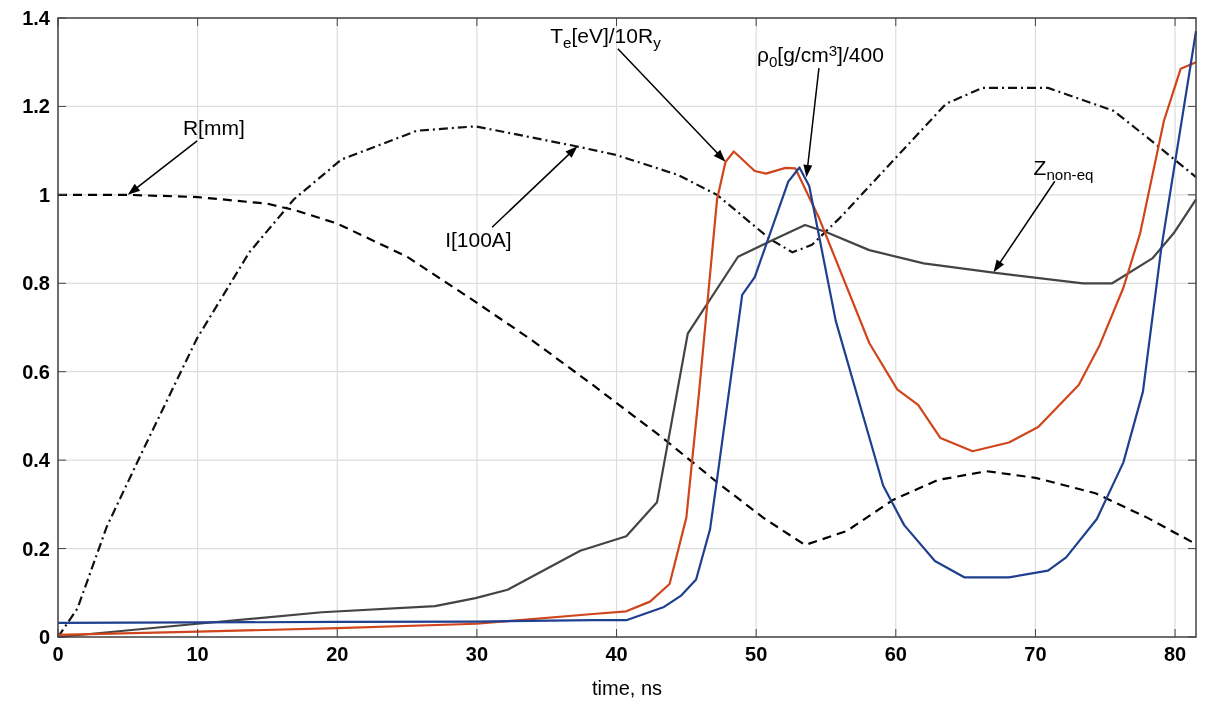  Describe the element at coordinates (36, 371) in the screenshot. I see `y-tick-label: 0.6` at that location.